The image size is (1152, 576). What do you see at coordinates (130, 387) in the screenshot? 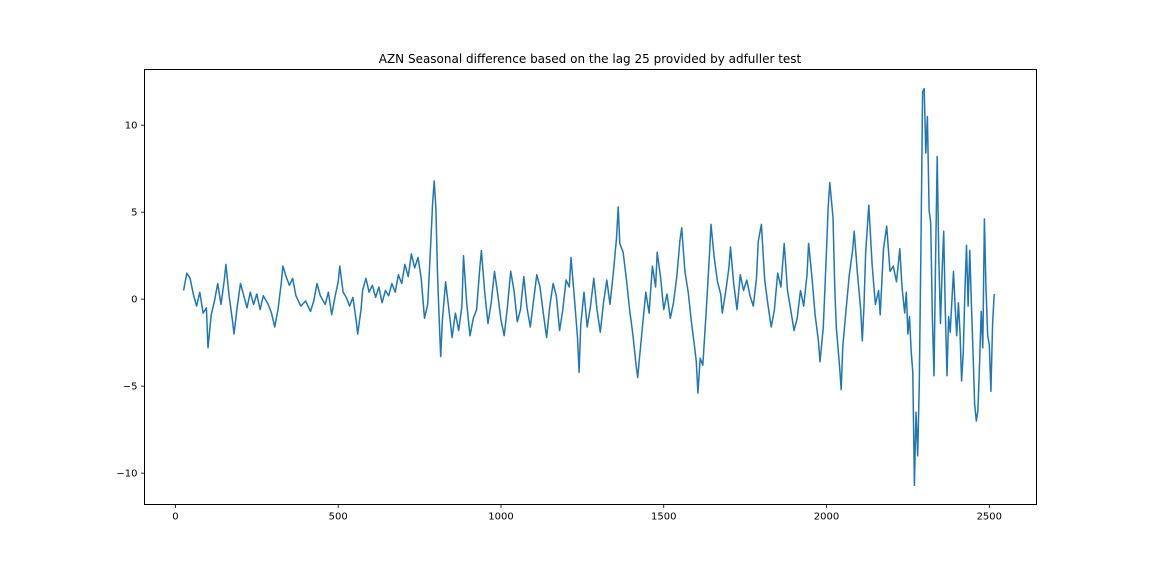
I see `y-tick-label-1: −5` at bounding box center [130, 387].